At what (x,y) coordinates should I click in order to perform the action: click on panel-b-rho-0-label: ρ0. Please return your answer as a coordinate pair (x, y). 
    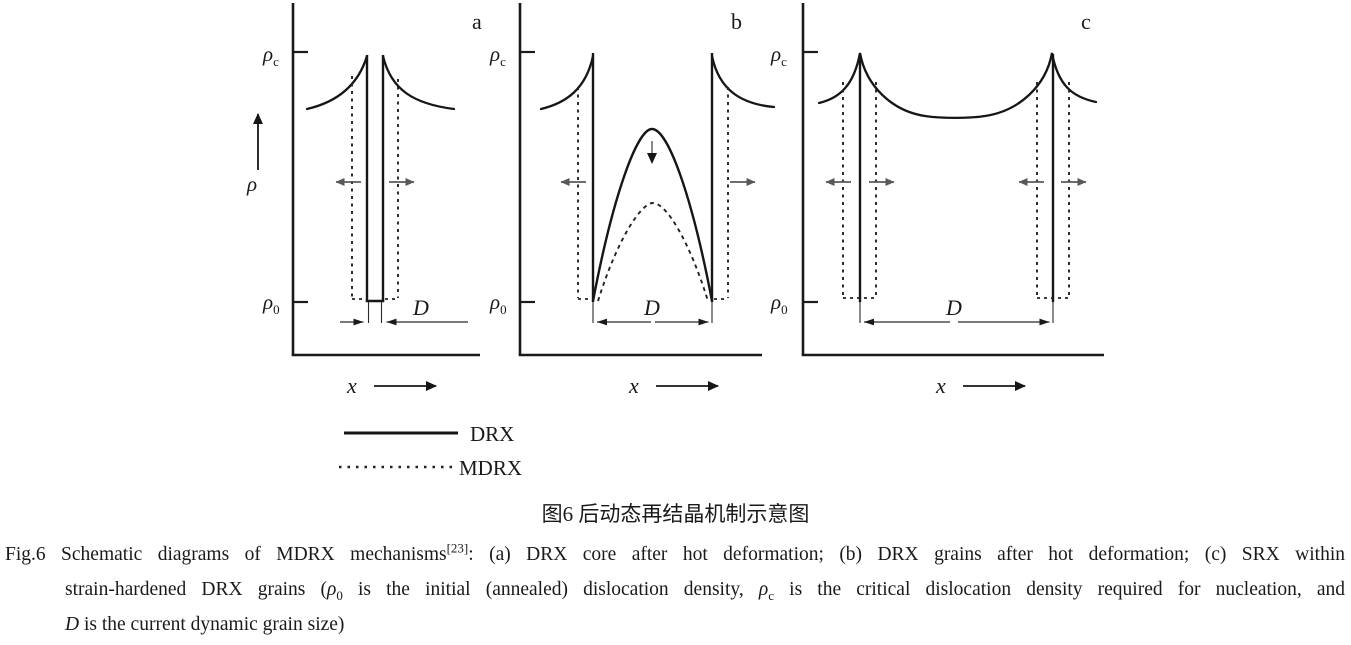
    Looking at the image, I should click on (498, 303).